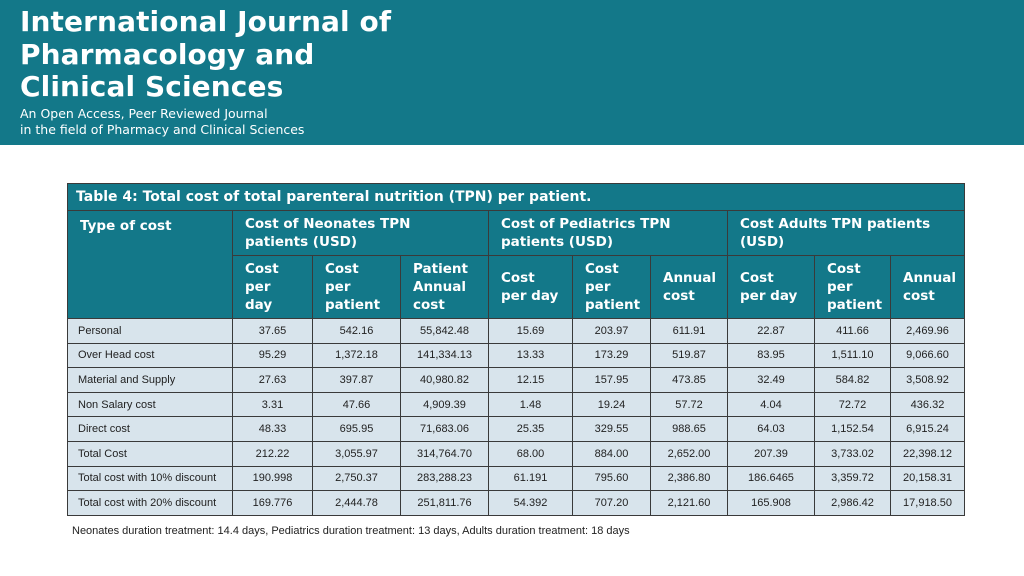 This screenshot has height=576, width=1024. What do you see at coordinates (150, 264) in the screenshot?
I see `type-of-cost-header: Type of cost` at bounding box center [150, 264].